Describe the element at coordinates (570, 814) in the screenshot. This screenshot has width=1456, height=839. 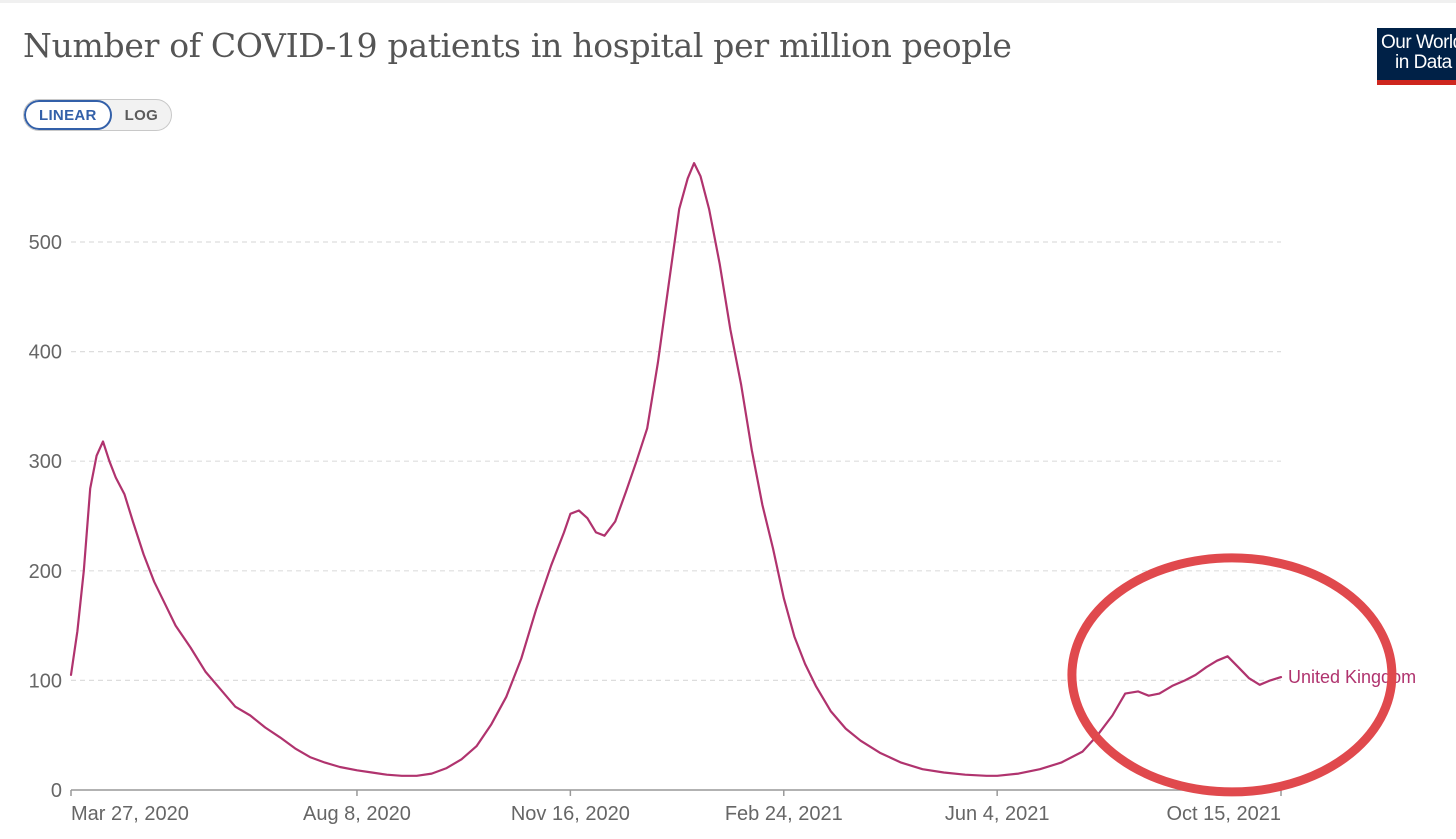
I see `x-tick-label-2: Nov 16, 2020` at that location.